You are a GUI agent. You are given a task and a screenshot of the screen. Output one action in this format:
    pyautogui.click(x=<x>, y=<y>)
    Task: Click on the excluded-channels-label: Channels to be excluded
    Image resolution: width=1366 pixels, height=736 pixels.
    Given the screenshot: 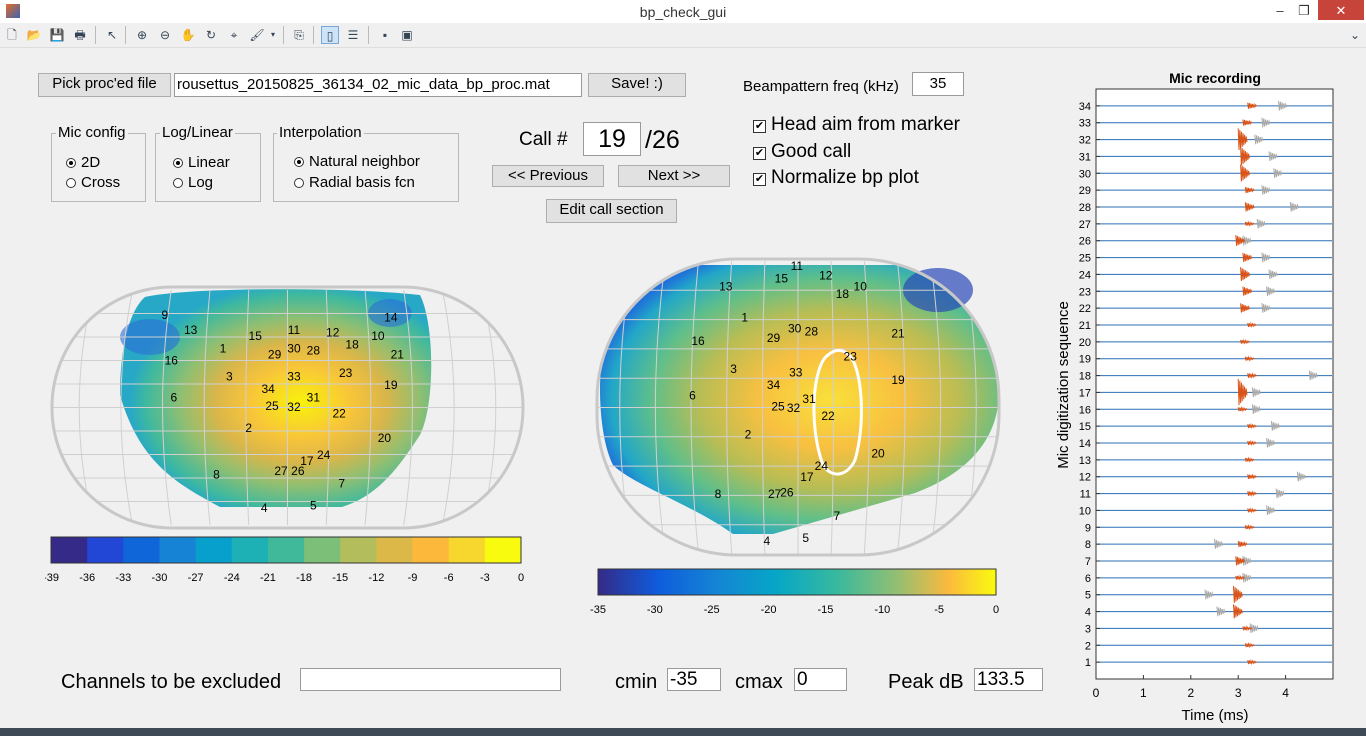 What is the action you would take?
    pyautogui.click(x=171, y=682)
    